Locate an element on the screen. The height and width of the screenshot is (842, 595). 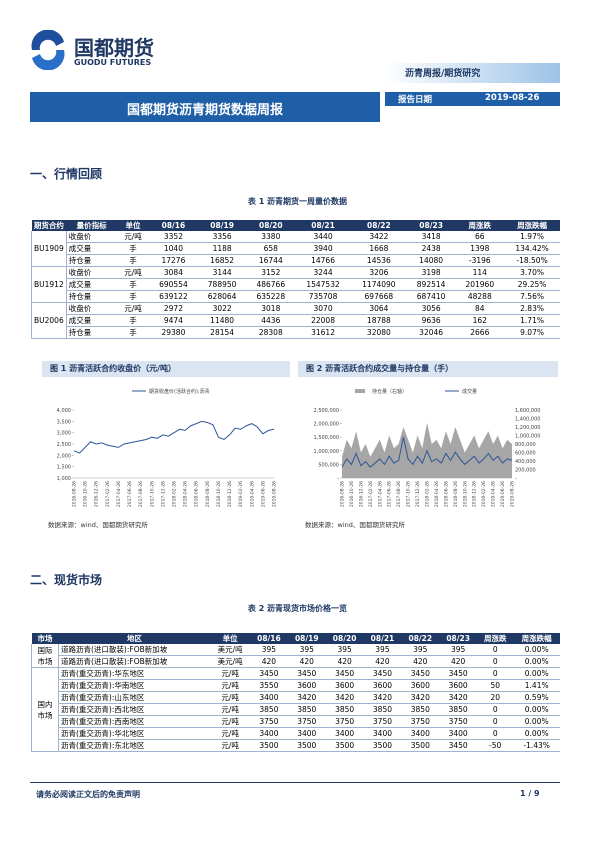
cell: 892514 is located at coordinates (431, 284).